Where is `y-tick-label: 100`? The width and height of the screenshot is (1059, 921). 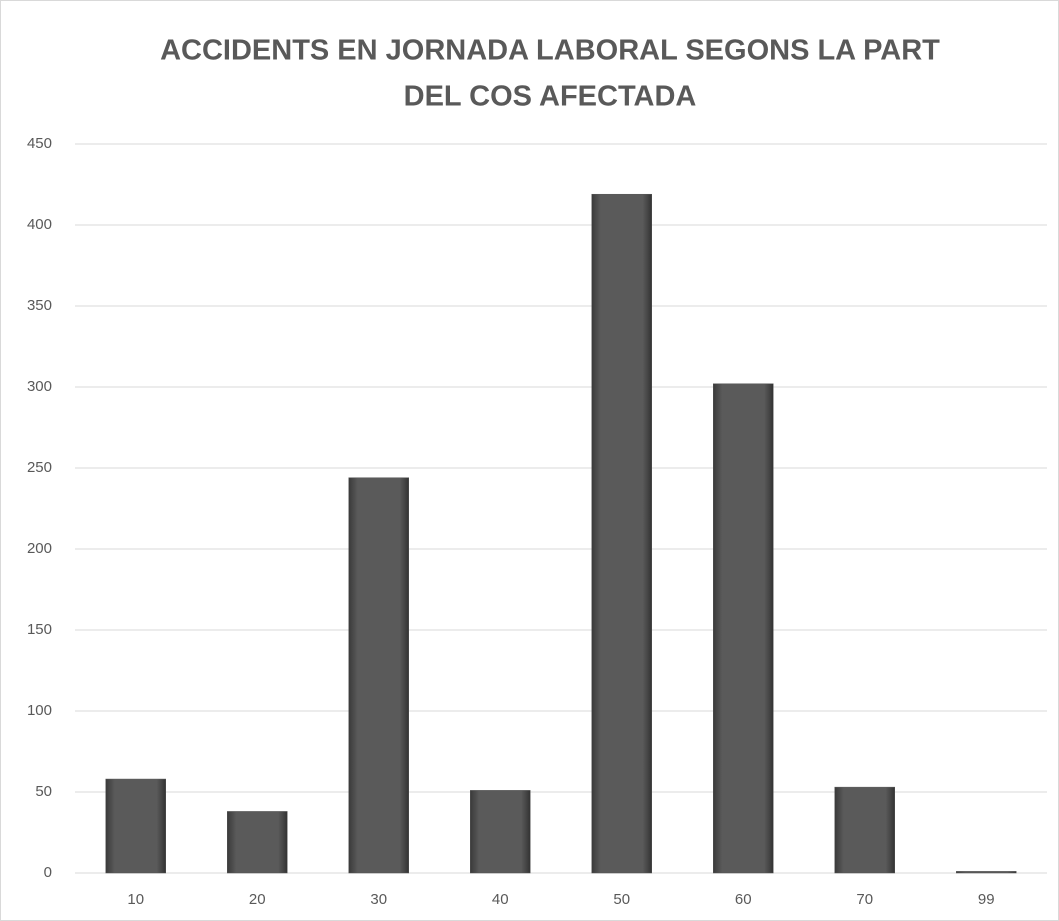 y-tick-label: 100 is located at coordinates (39, 710).